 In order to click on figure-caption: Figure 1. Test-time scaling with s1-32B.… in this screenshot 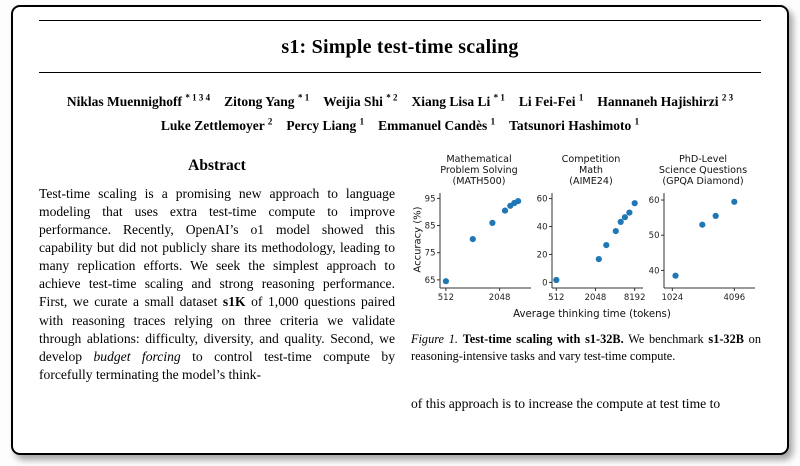, I will do `click(586, 347)`.